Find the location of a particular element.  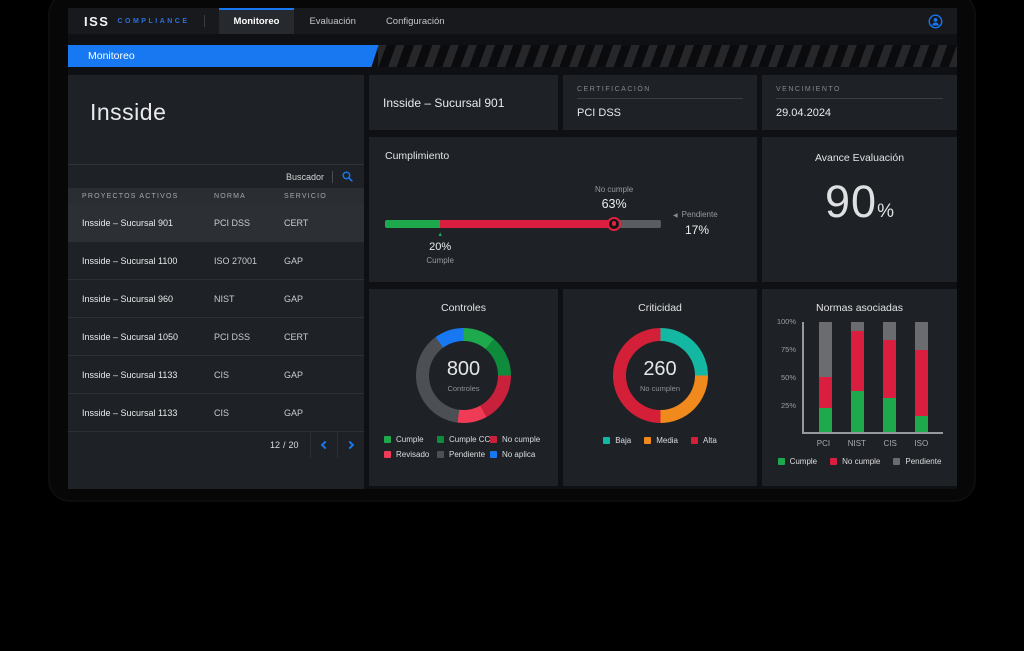

table-row: Insside – Sucursal 901 PCI DSS CERT is located at coordinates (216, 223).